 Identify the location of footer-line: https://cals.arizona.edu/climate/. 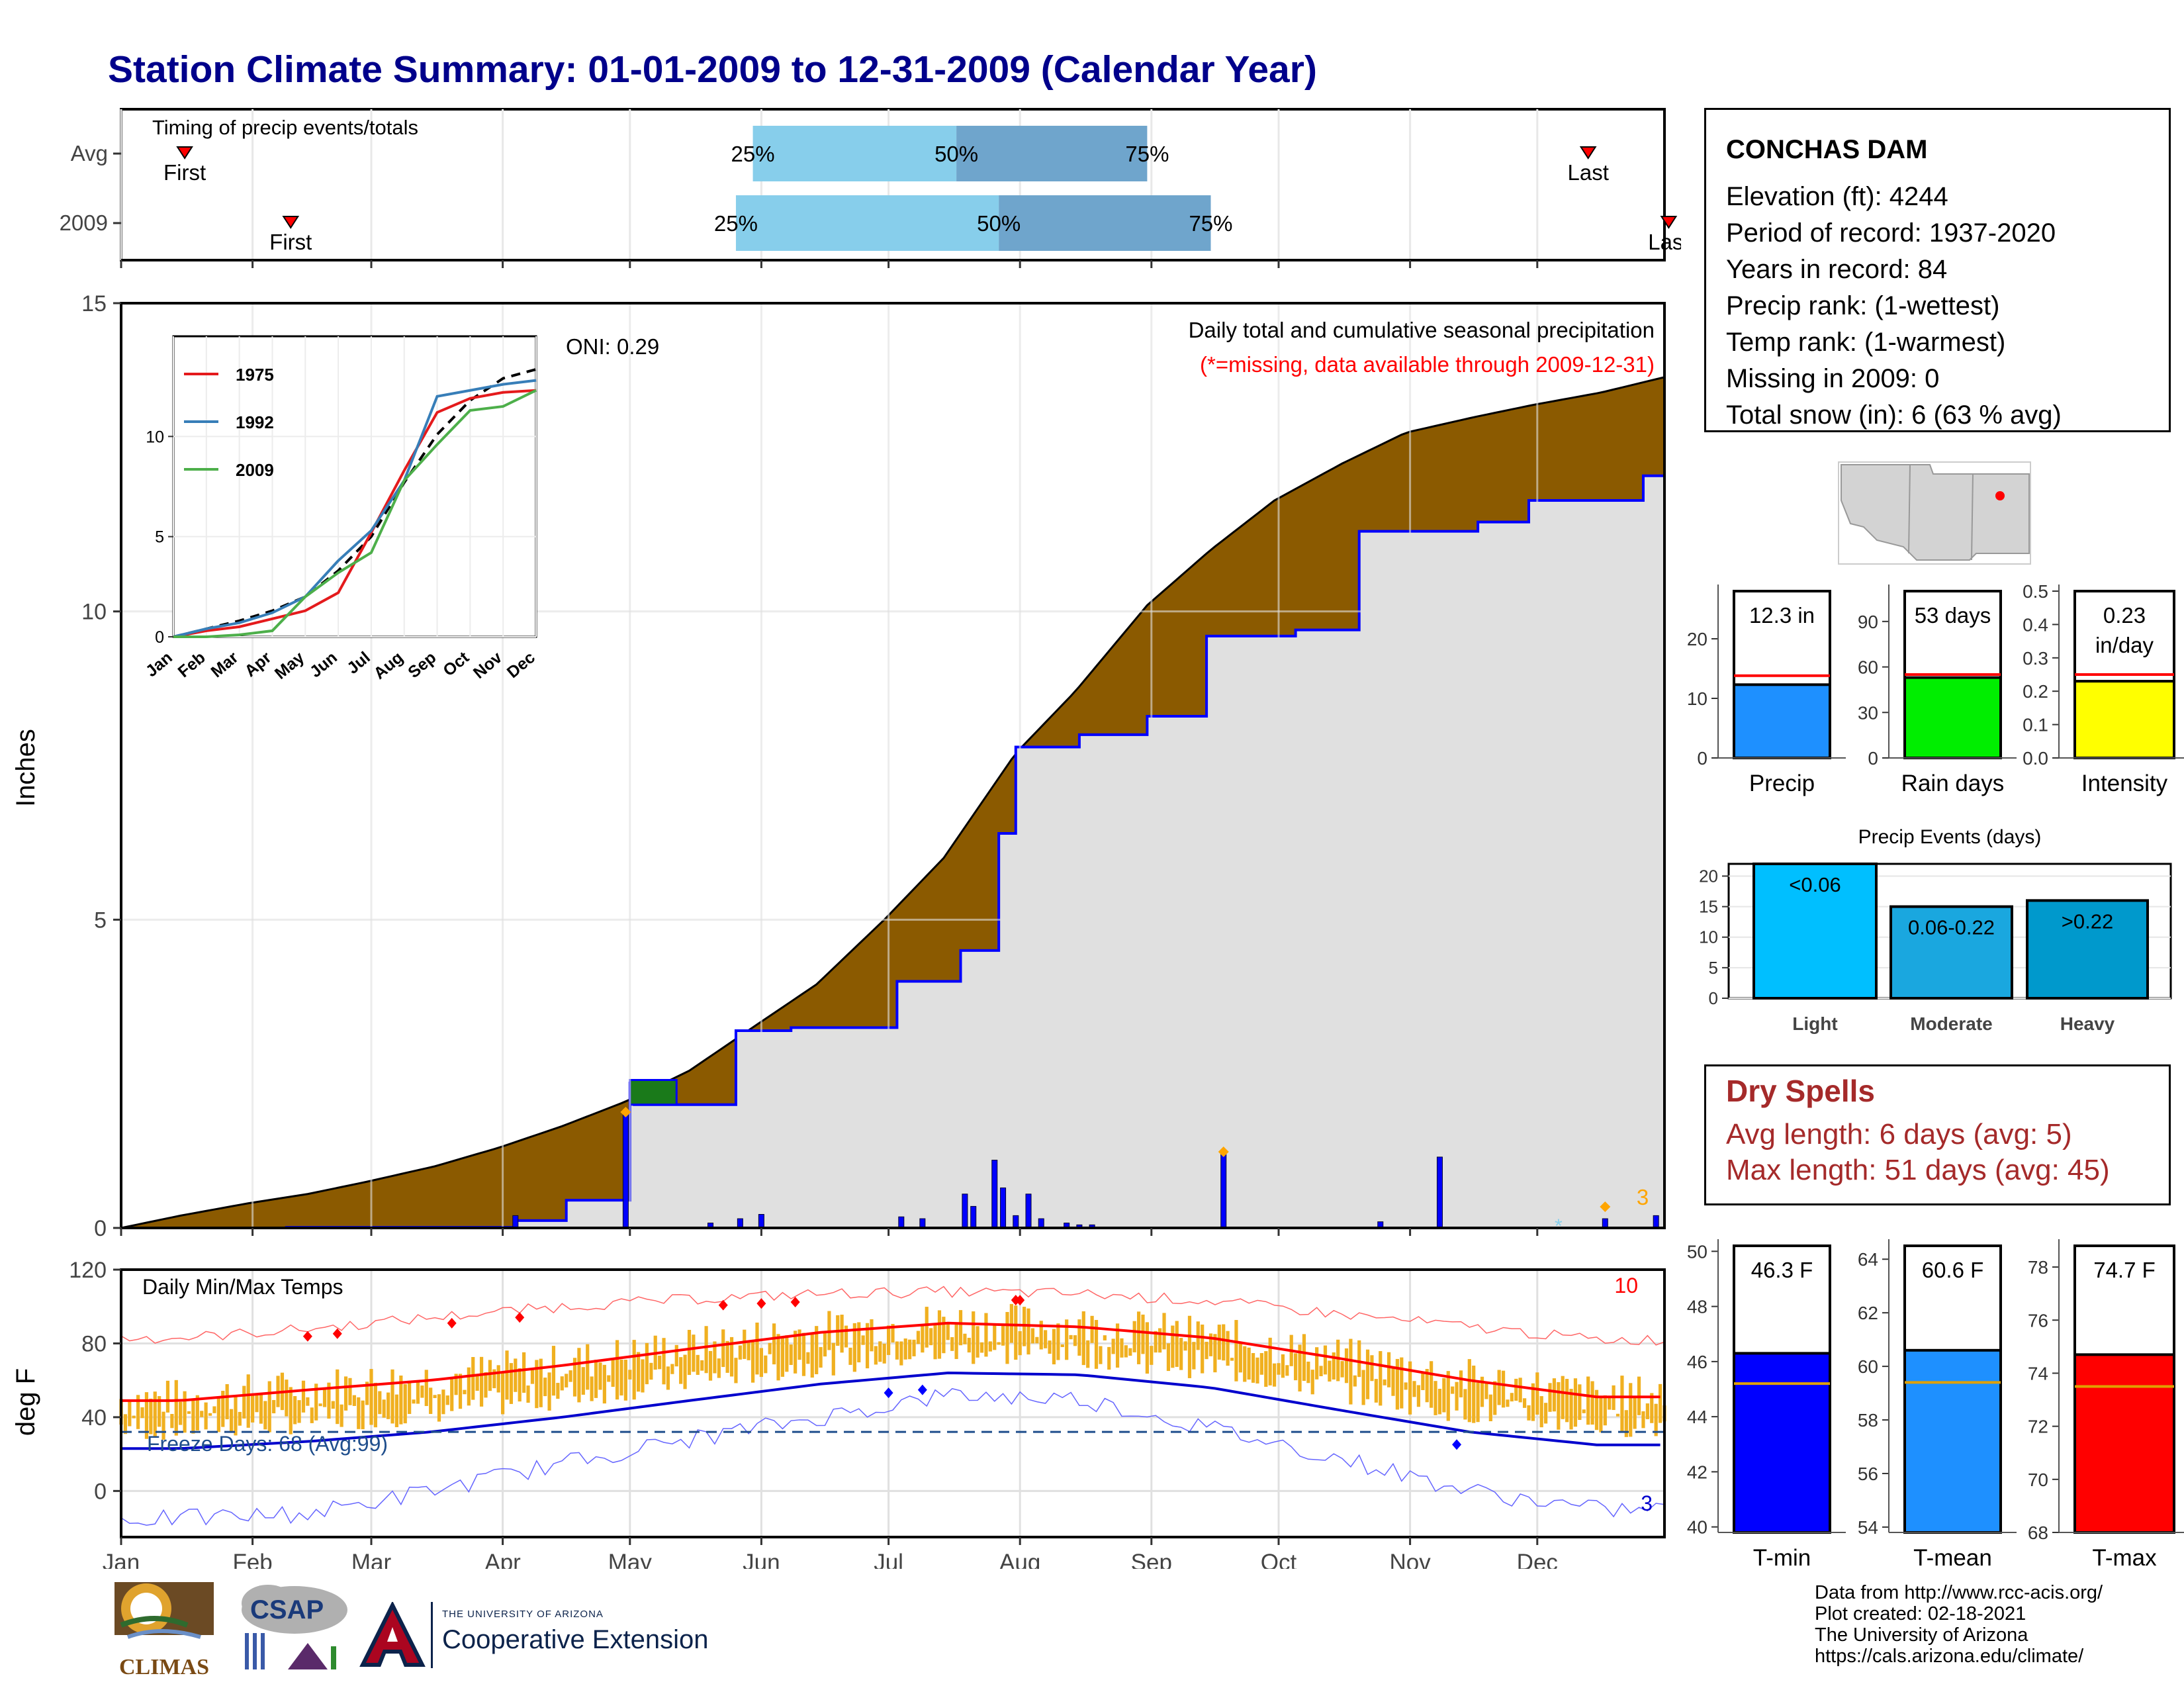
(1949, 1656).